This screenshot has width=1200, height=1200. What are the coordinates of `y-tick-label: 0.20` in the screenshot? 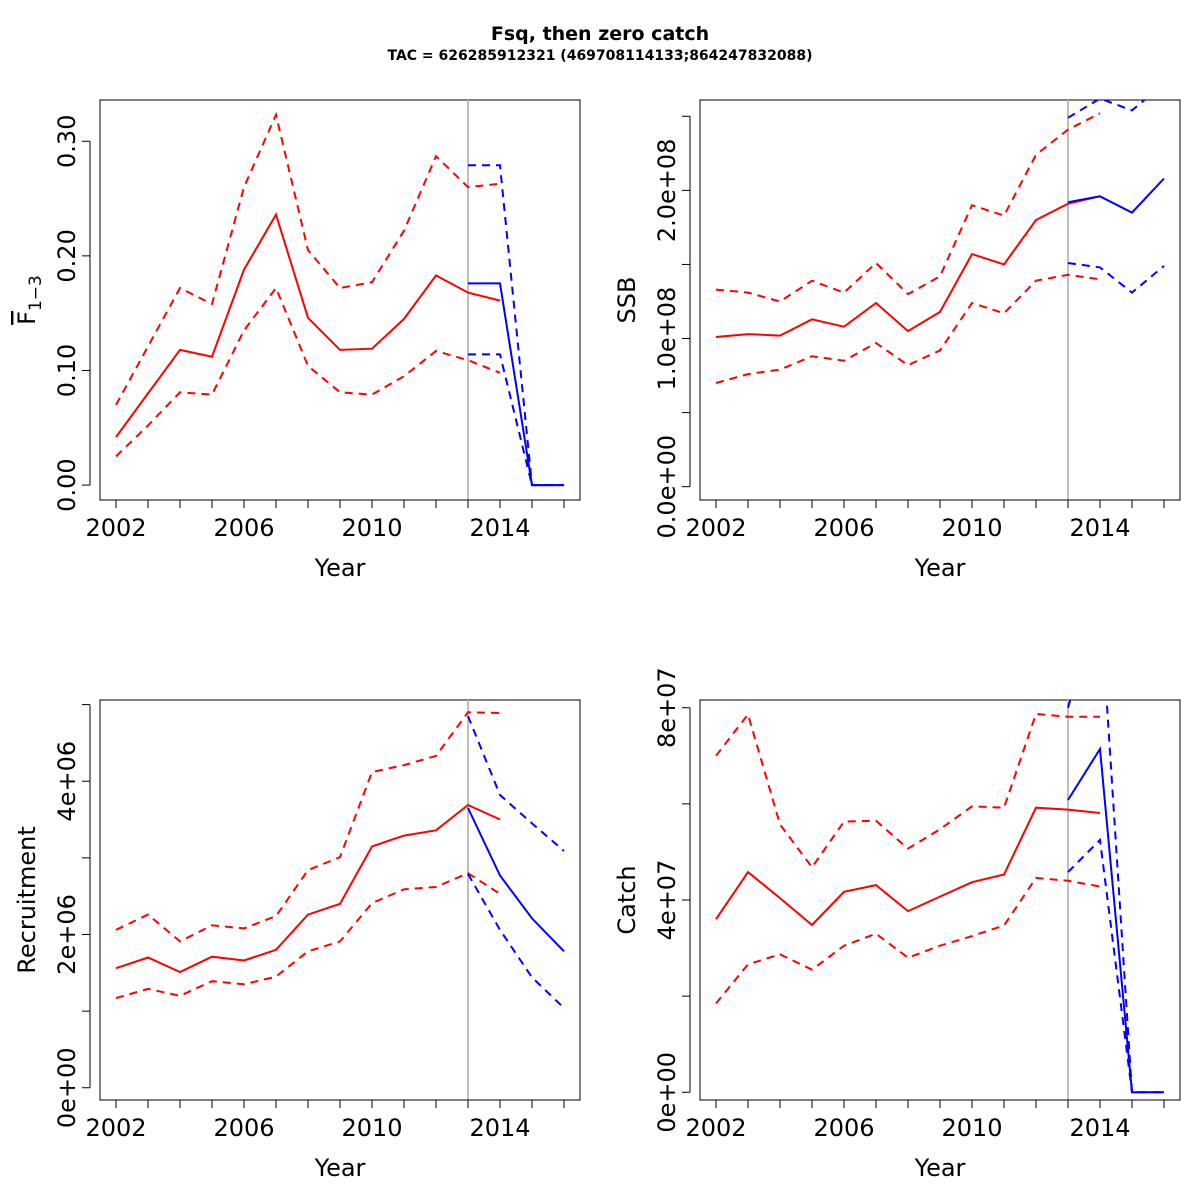 It's located at (67, 255).